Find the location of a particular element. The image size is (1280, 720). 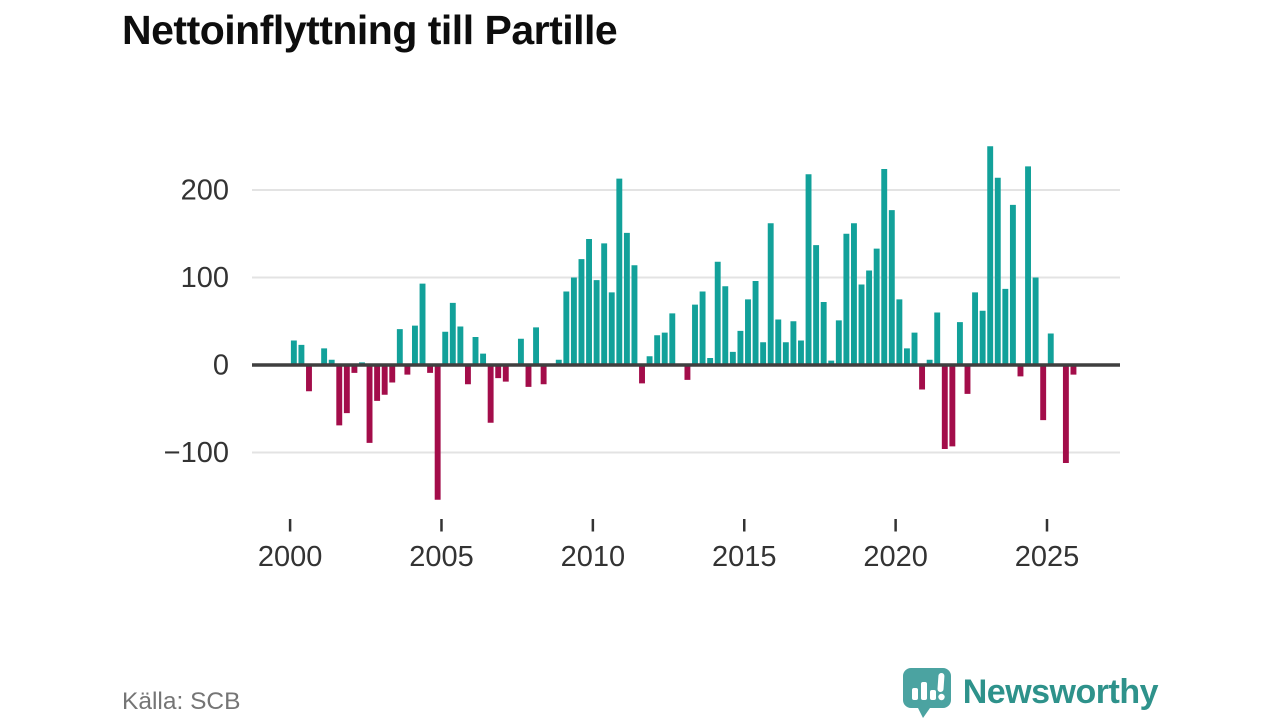

bar-2018-q2 is located at coordinates (846, 299).